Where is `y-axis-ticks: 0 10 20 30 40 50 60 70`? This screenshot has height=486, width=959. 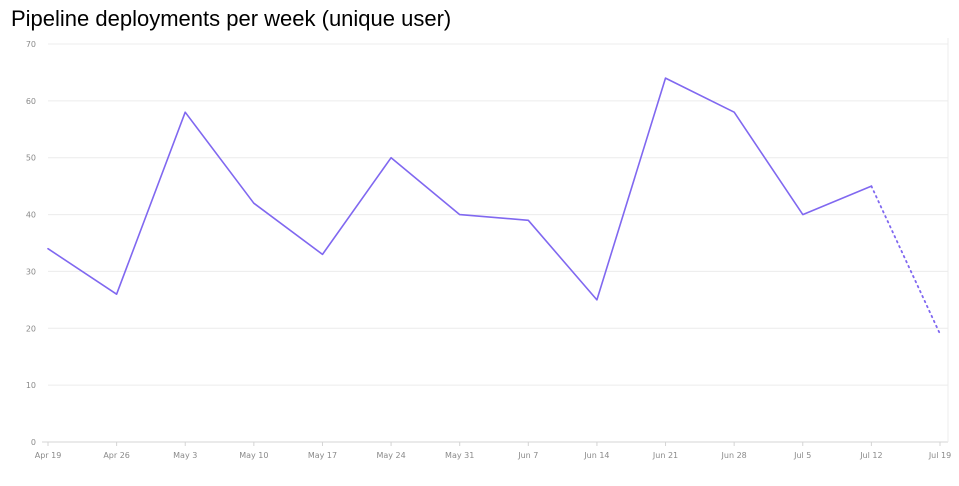
y-axis-ticks: 0 10 20 30 40 50 60 70 is located at coordinates (31, 243).